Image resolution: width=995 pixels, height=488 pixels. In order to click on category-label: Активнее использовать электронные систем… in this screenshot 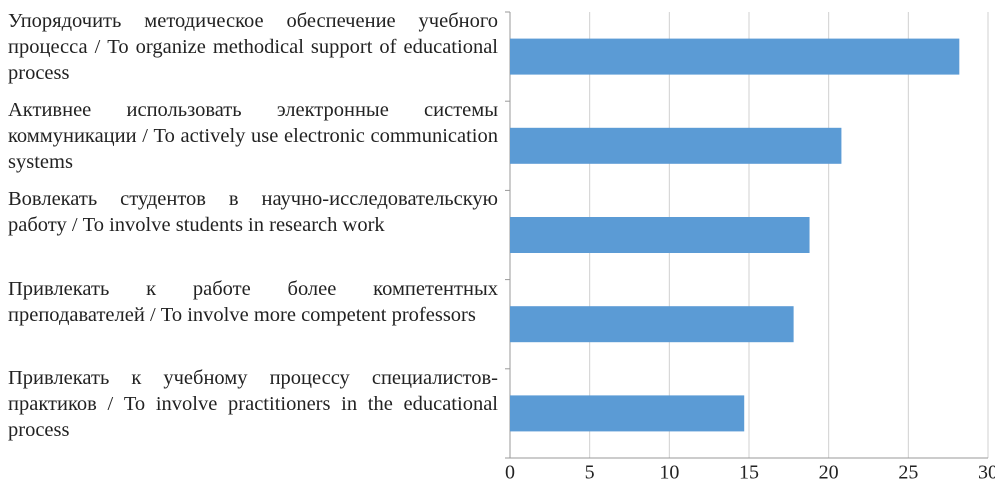, I will do `click(253, 136)`.